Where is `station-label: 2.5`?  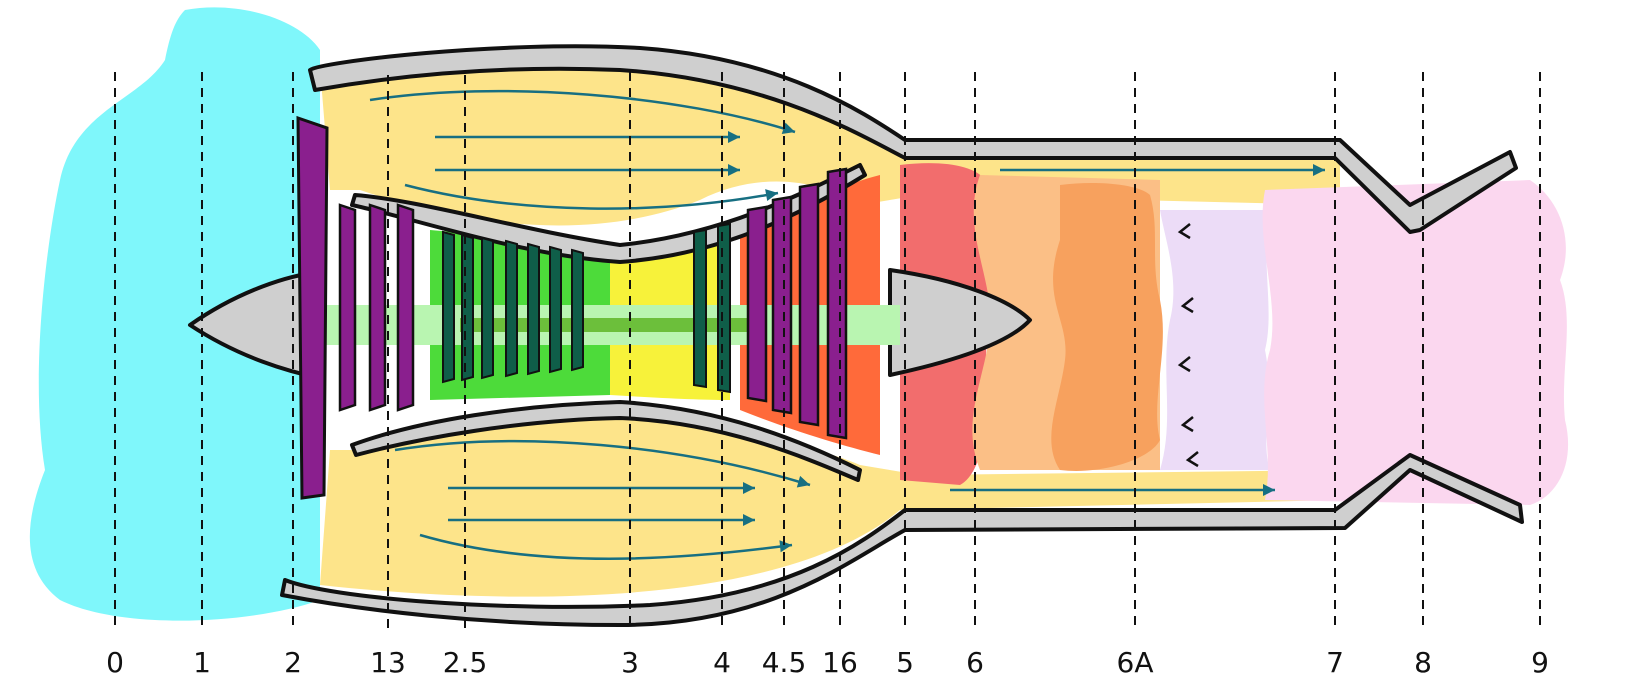 station-label: 2.5 is located at coordinates (465, 662).